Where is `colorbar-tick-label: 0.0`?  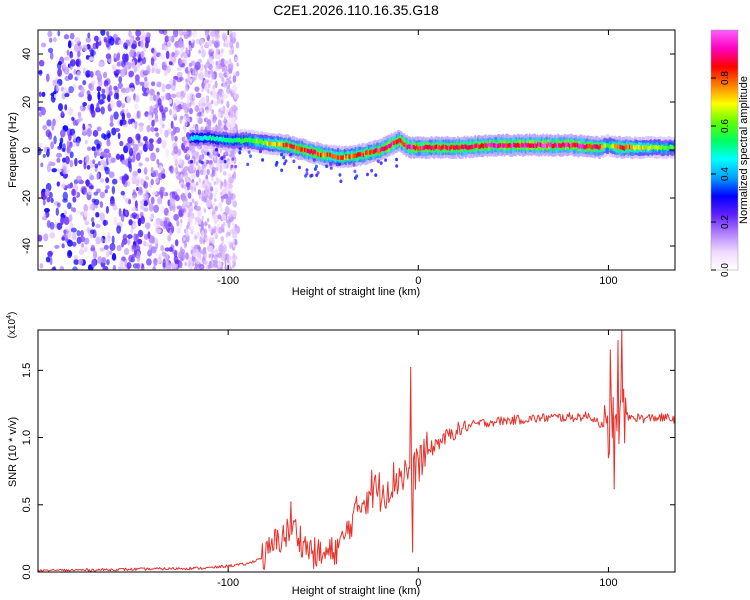 colorbar-tick-label: 0.0 is located at coordinates (725, 270).